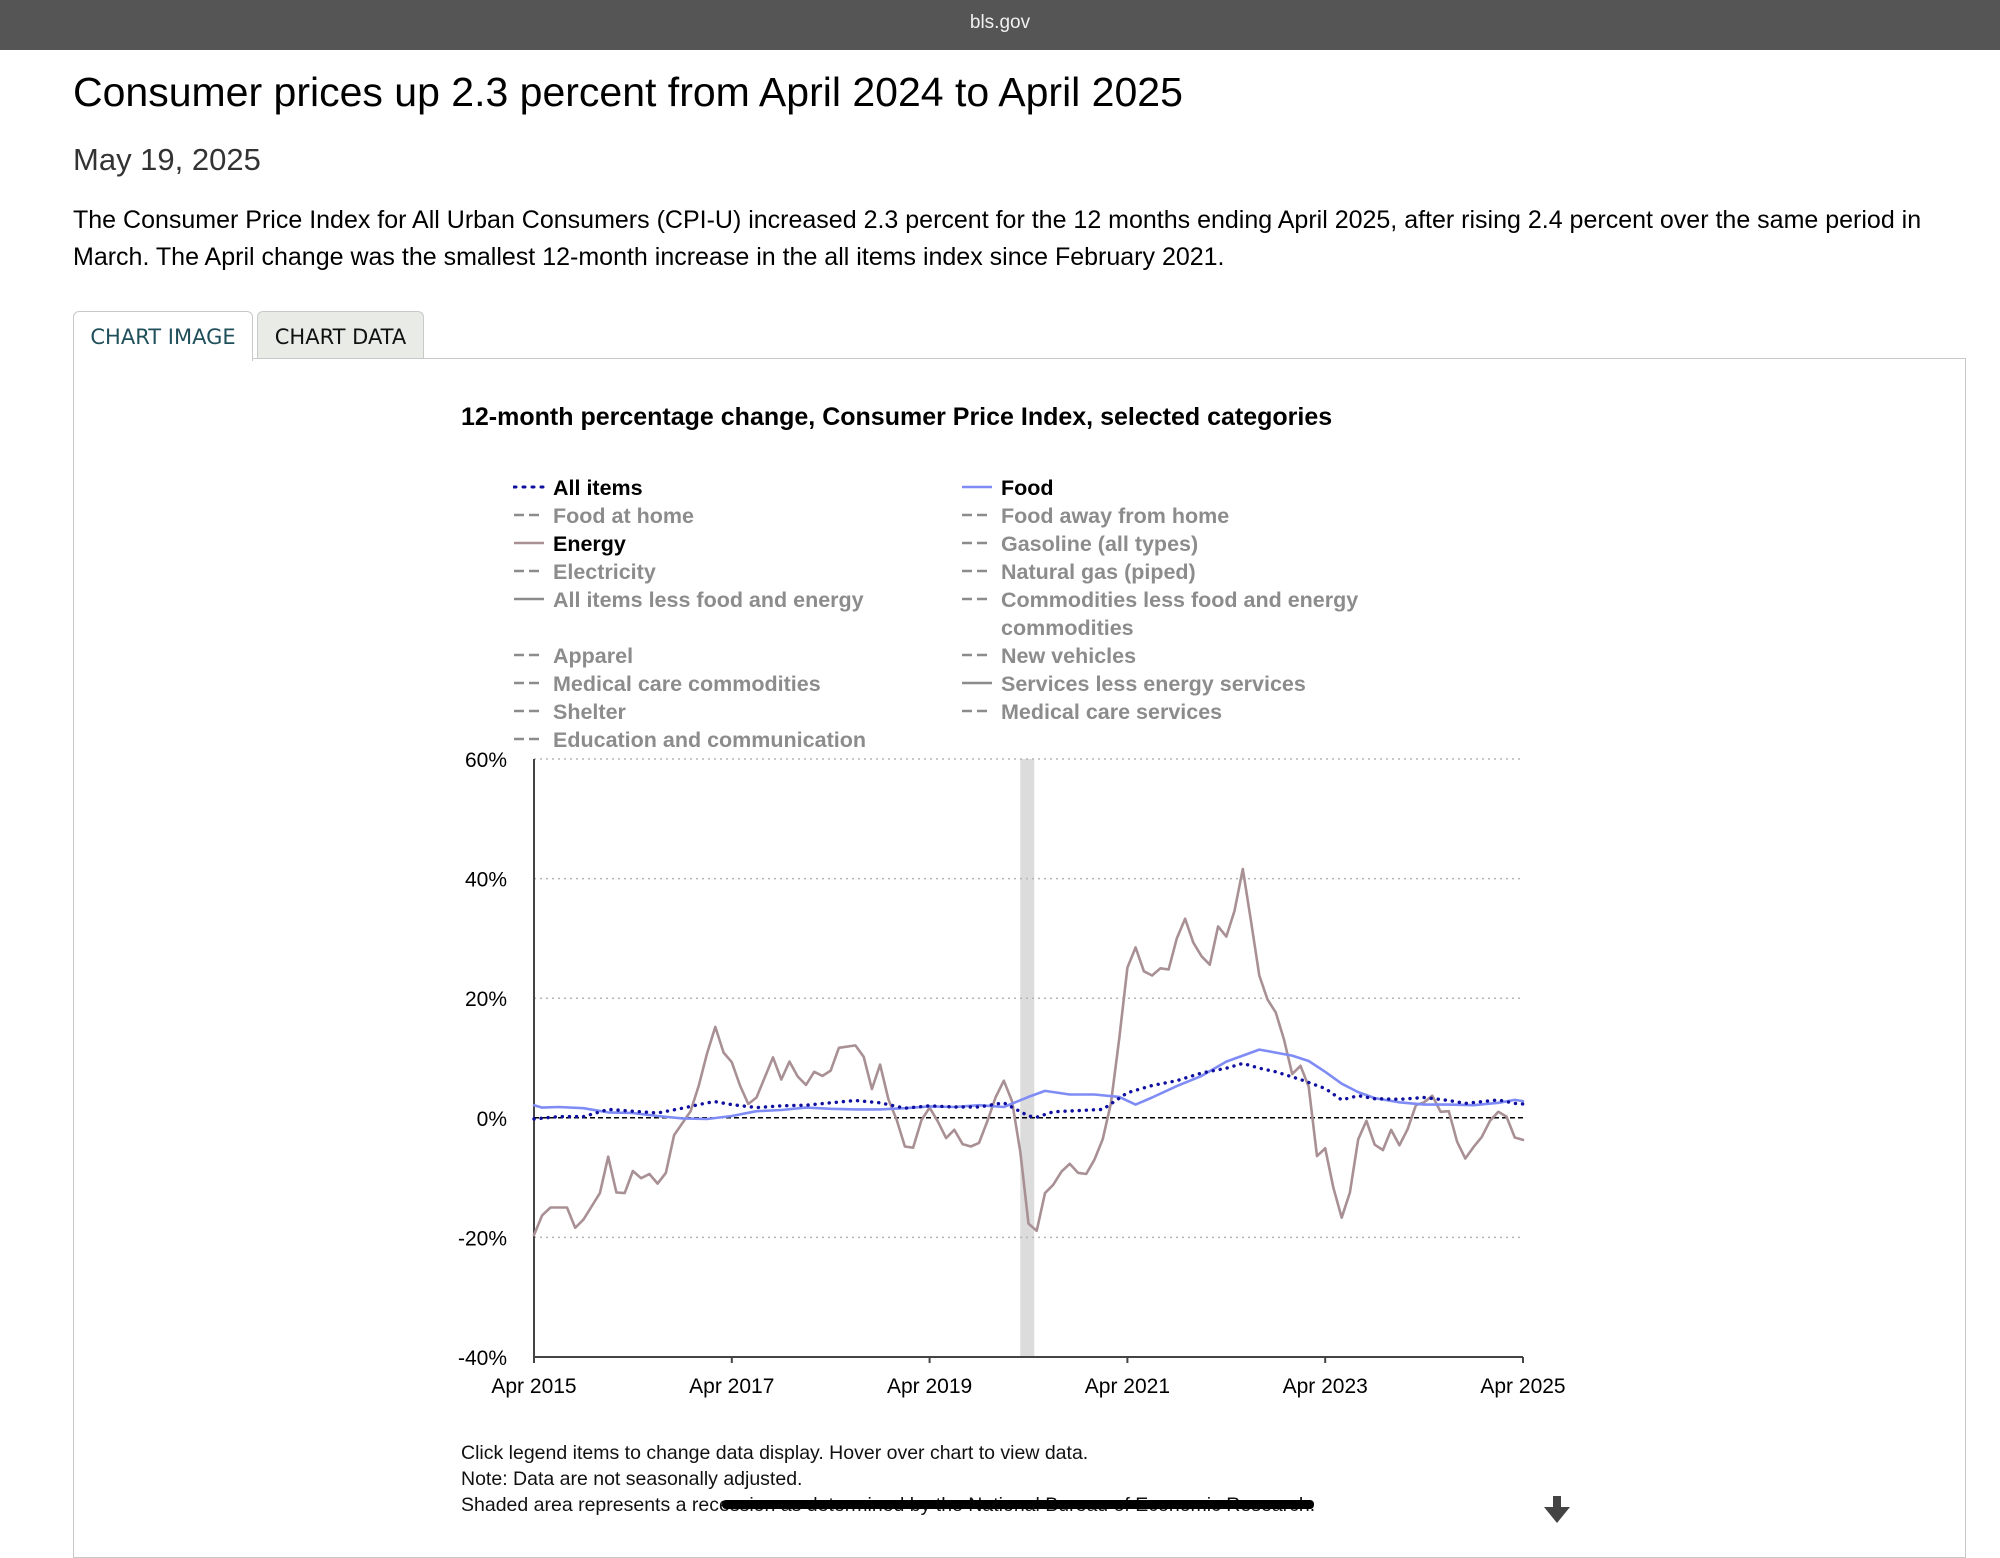  Describe the element at coordinates (604, 572) in the screenshot. I see `legend-label: Electricity` at that location.